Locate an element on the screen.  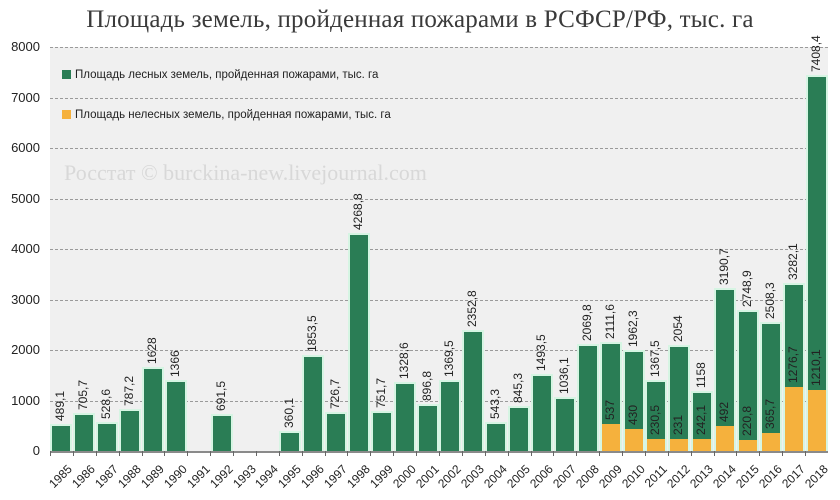
bar-value-label-total: 2352,8 is located at coordinates (472, 308).